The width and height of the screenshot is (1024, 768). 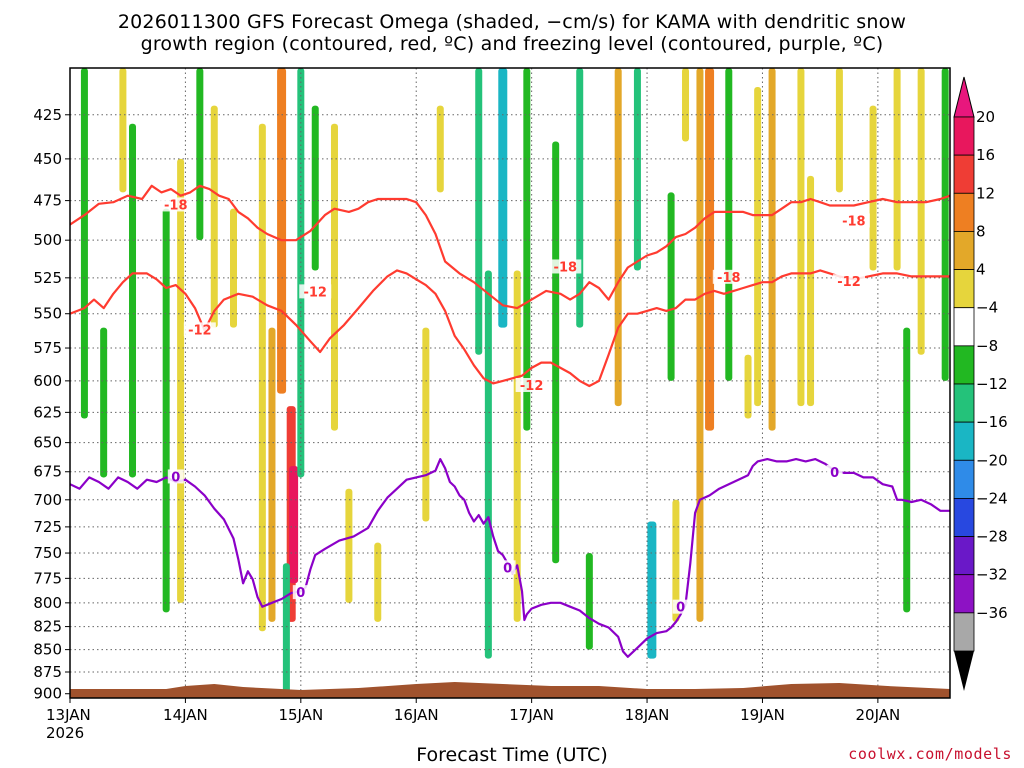 What do you see at coordinates (47, 381) in the screenshot?
I see `y-tick-label: 600` at bounding box center [47, 381].